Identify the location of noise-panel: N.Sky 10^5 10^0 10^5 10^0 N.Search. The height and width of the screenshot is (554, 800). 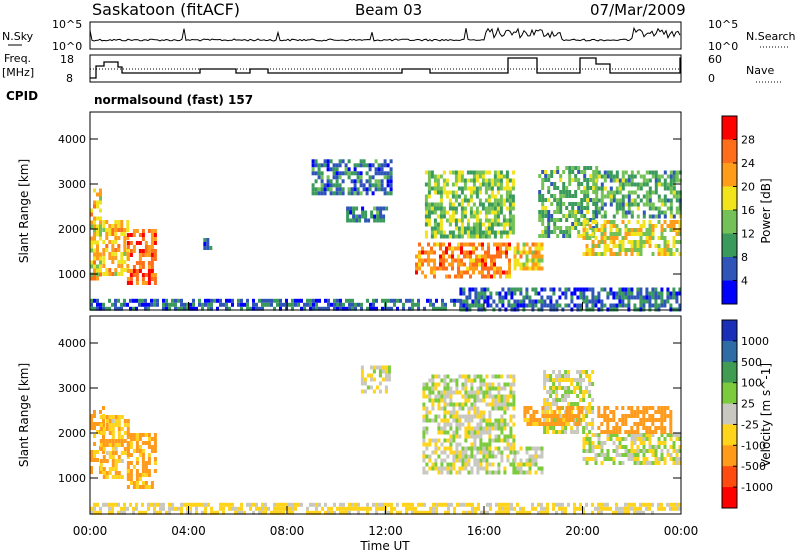
(399, 35).